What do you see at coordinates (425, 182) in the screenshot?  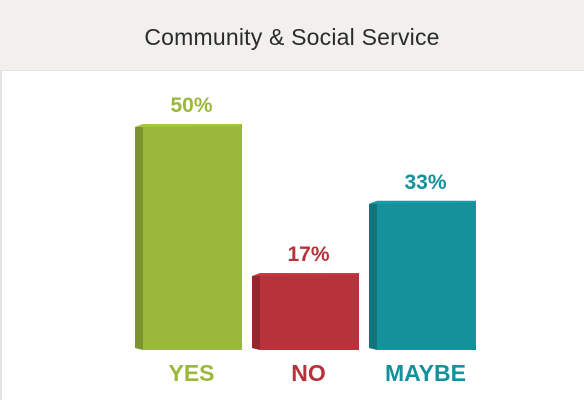 I see `value-label-maybe: 33%` at bounding box center [425, 182].